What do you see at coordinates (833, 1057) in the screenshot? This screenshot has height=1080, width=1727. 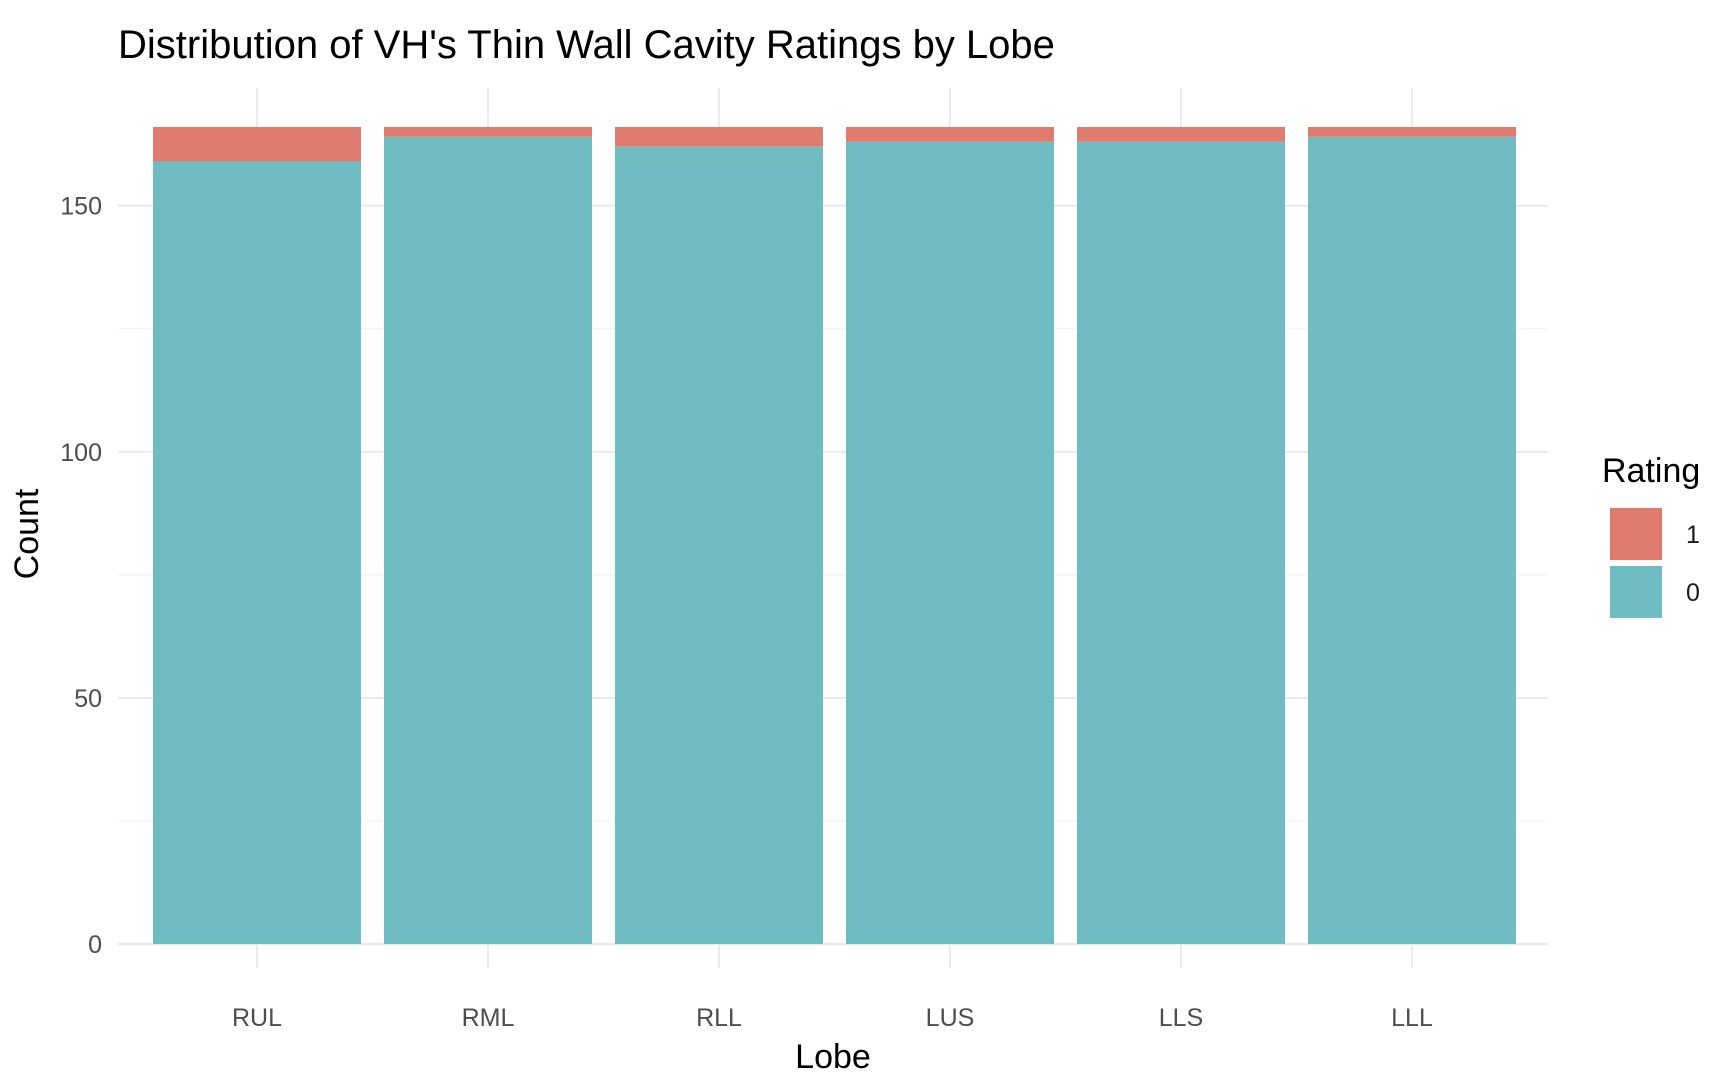 I see `x-axis-title: Lobe` at bounding box center [833, 1057].